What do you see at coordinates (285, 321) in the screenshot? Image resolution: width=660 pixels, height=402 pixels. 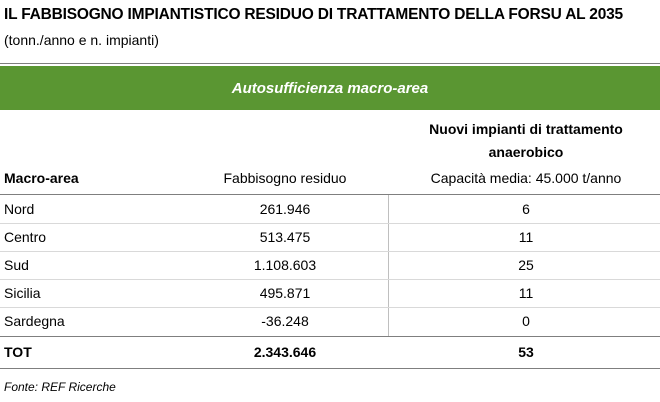 I see `row-fabbisogno: -36.248` at bounding box center [285, 321].